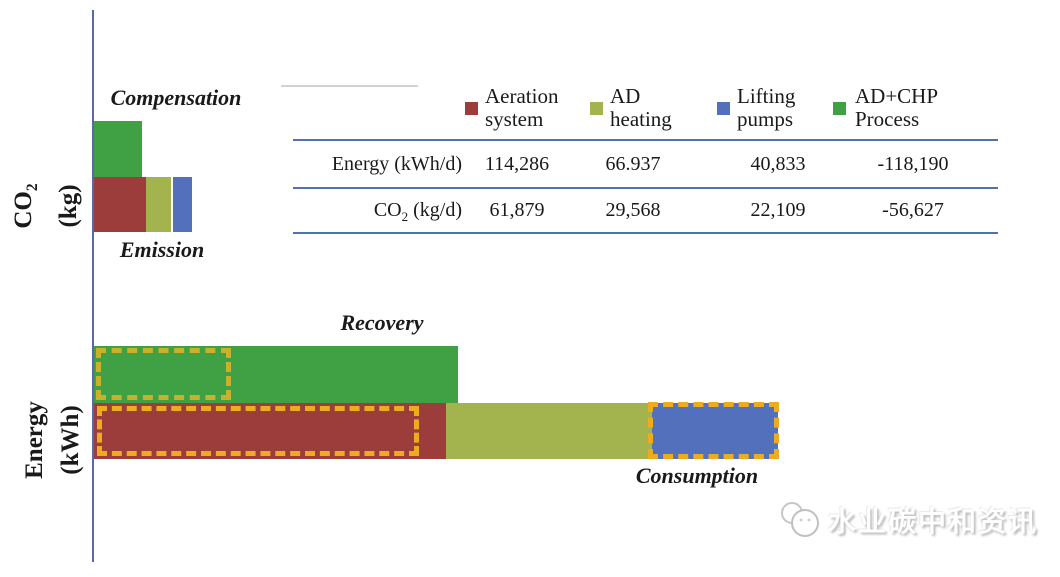 Image resolution: width=1060 pixels, height=577 pixels. I want to click on legend-label-ad-heating: AD heating, so click(641, 108).